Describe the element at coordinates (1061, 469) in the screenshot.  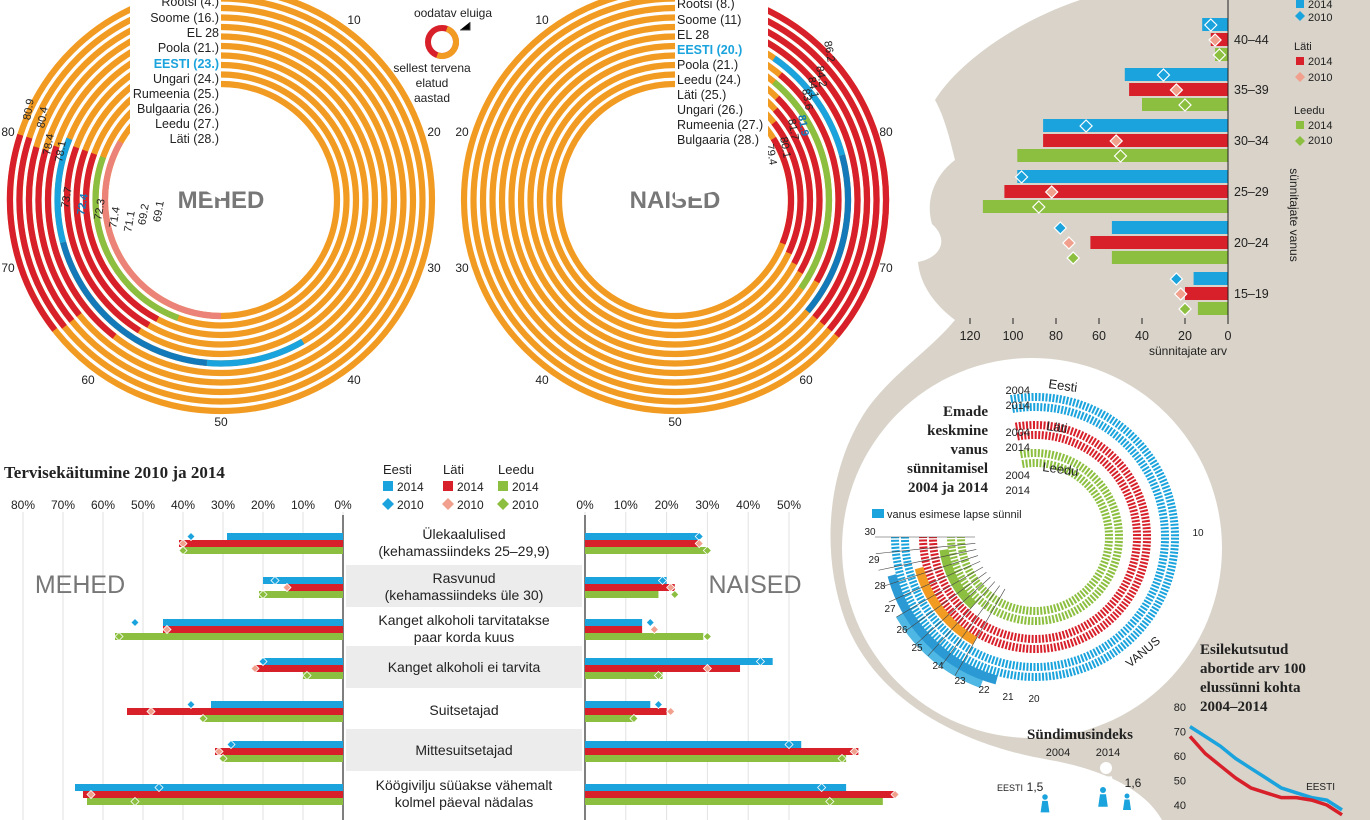
I see `mother-country: Leedu` at that location.